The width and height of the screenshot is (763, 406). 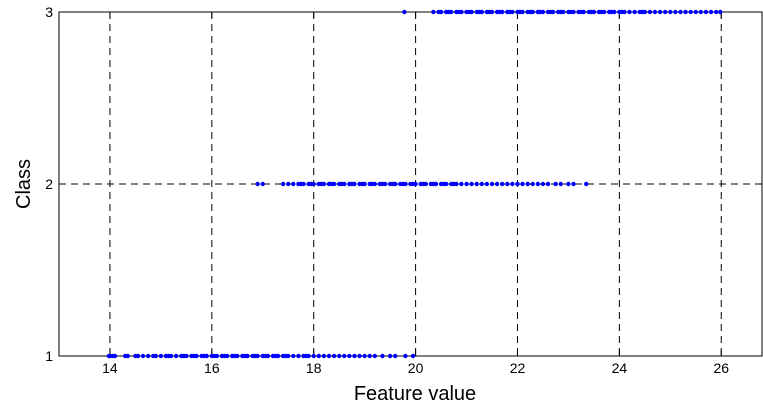 I want to click on x-axis-title: Feature value, so click(x=415, y=394).